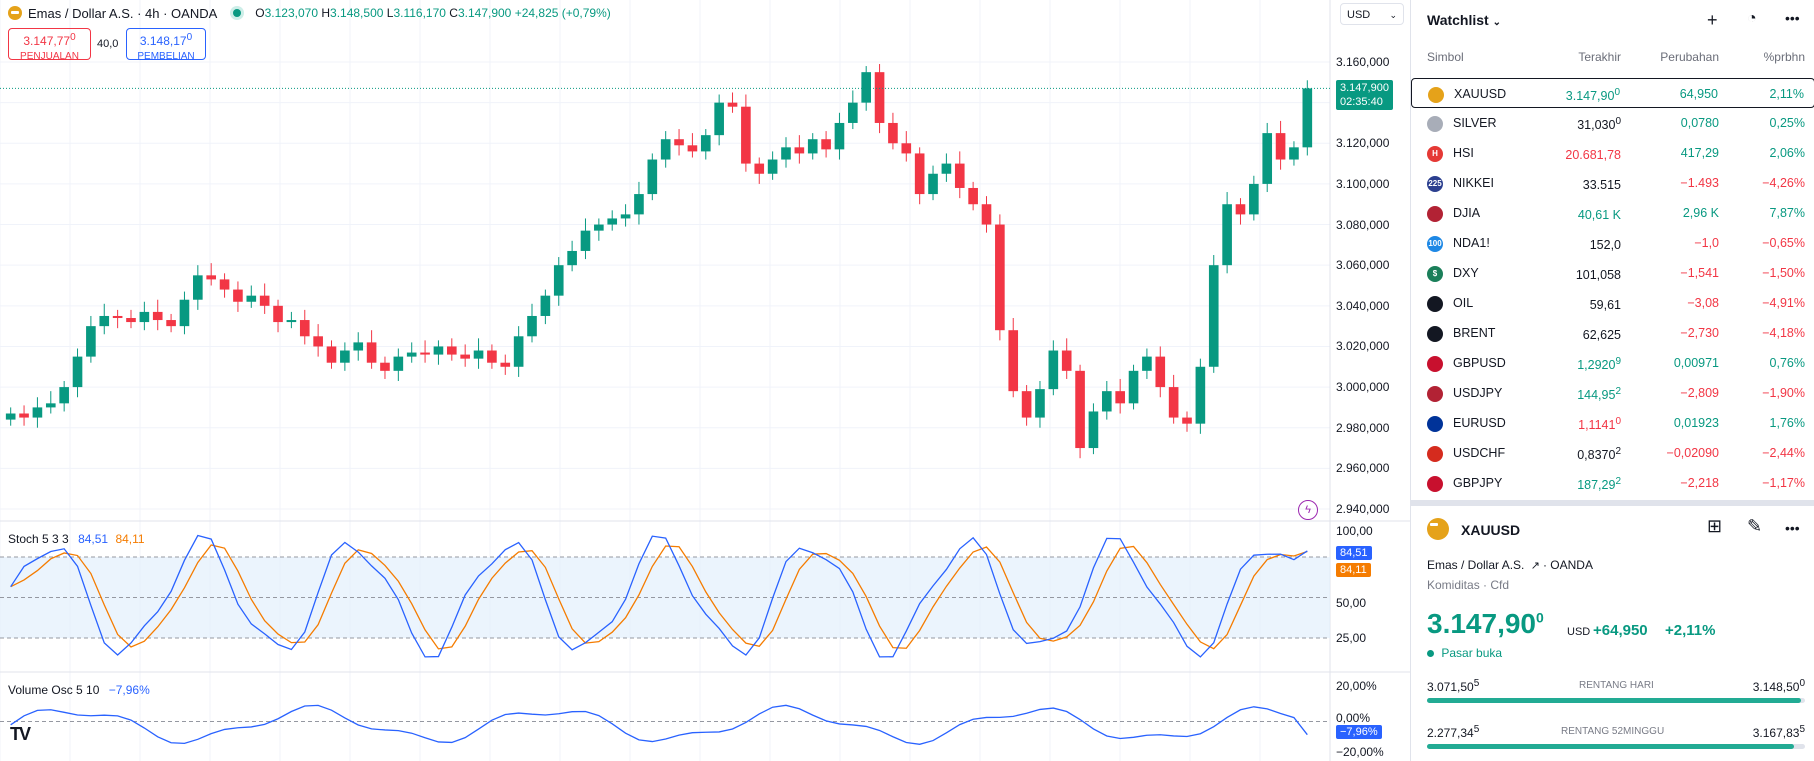  I want to click on watchlist-row: 225 NIKKEI 33.515 −1.493 −4,26%, so click(1612, 183).